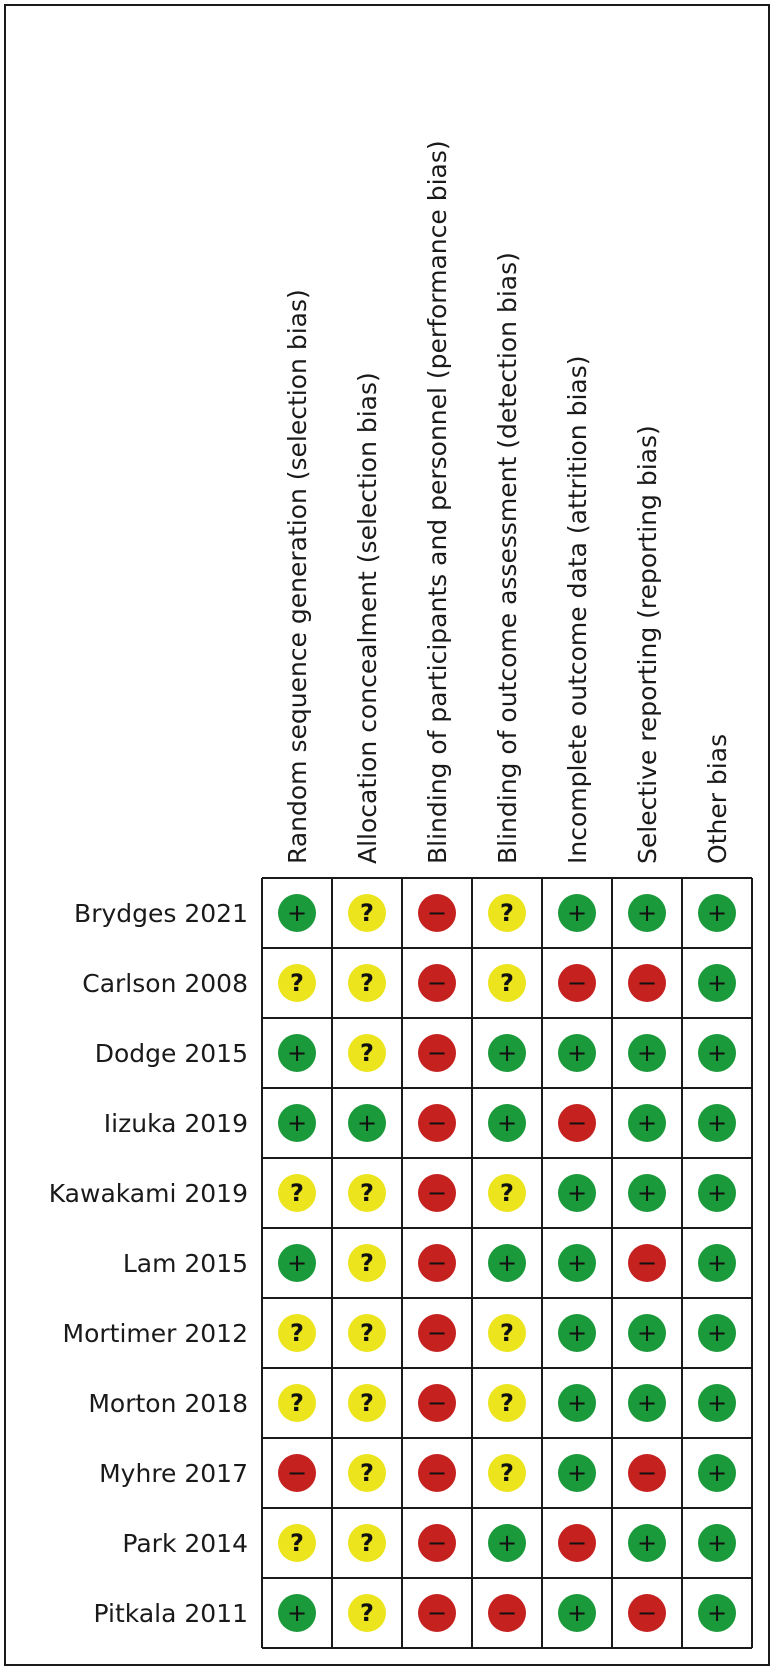  What do you see at coordinates (171, 1053) in the screenshot?
I see `study-label: Dodge 2015` at bounding box center [171, 1053].